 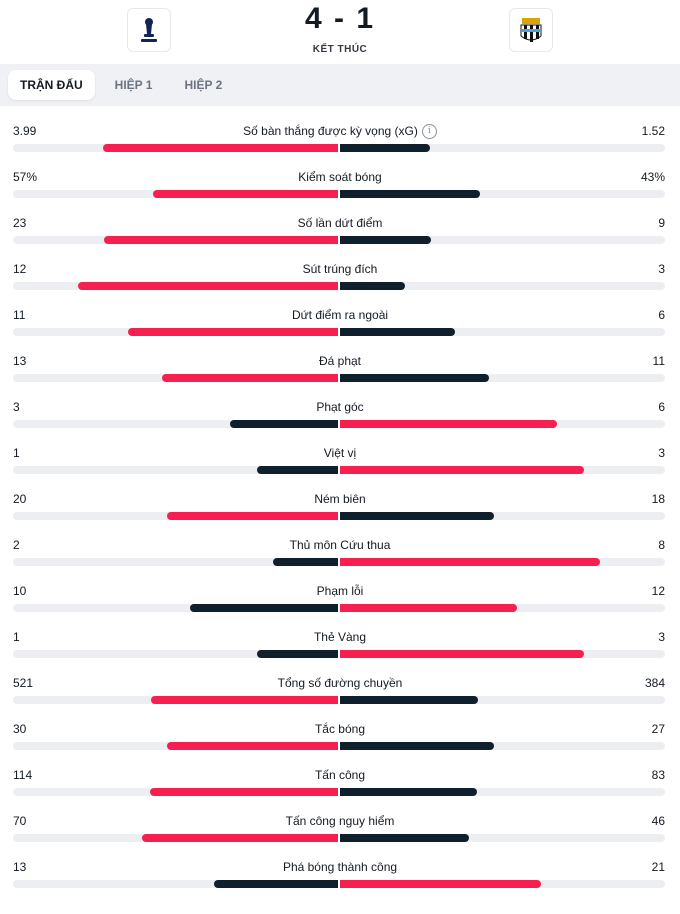 I want to click on away-stat-value: 18, so click(x=658, y=499).